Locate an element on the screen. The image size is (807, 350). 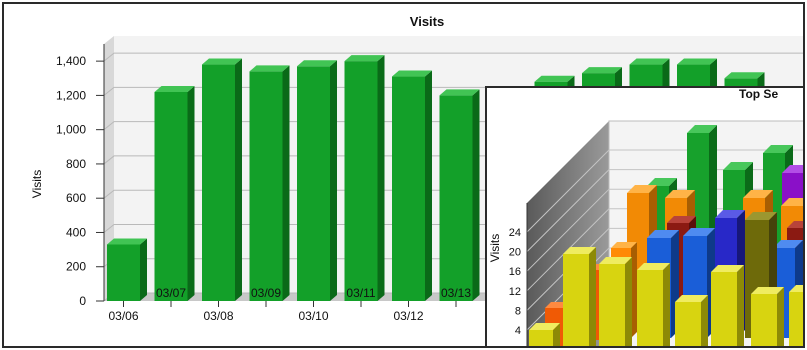
inset-y-tick-label: 4 is located at coordinates (518, 331).